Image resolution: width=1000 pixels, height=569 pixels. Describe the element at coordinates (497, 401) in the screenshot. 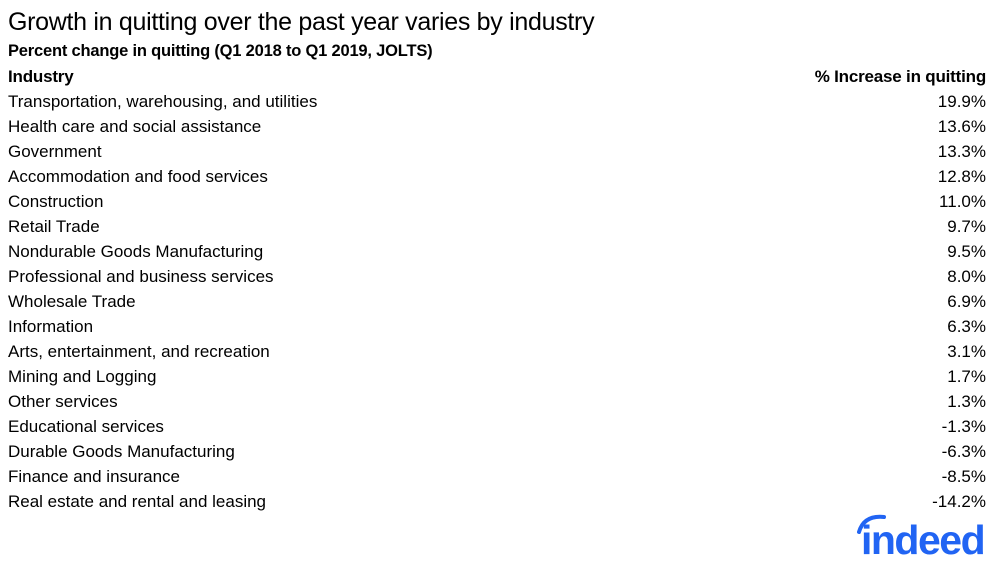

I see `table-row: Other services 1.3%` at that location.